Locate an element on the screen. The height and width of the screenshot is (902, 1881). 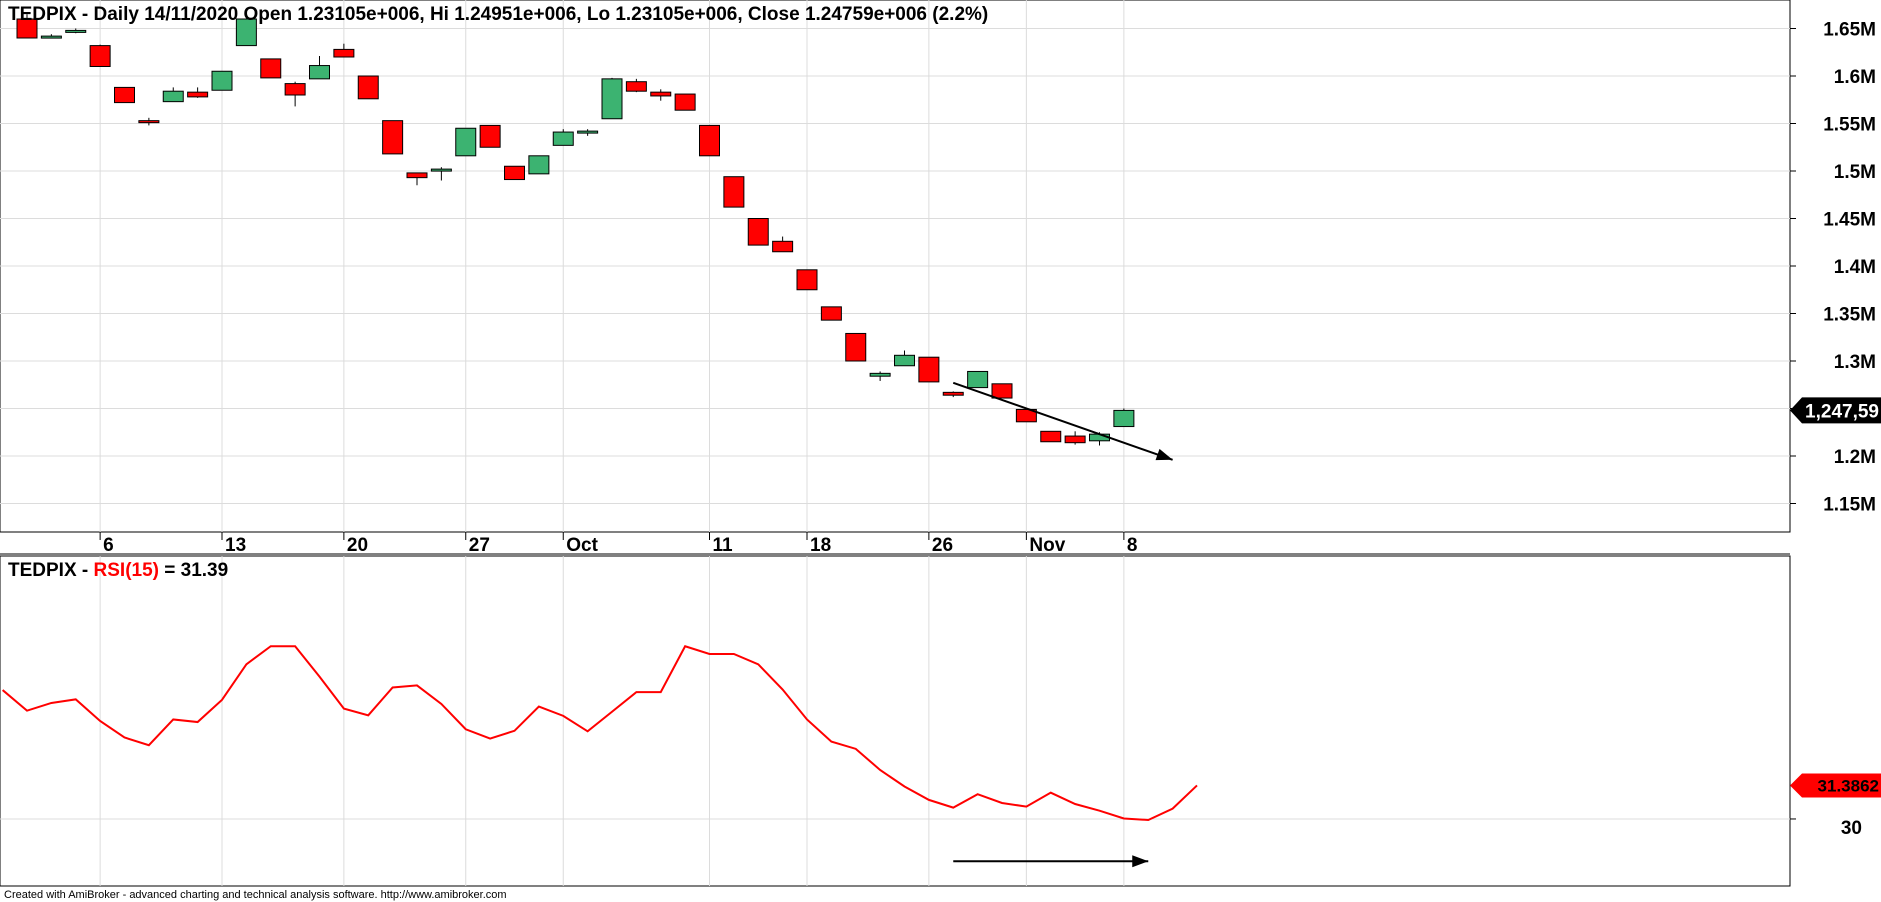
rsi-indicator-name: RSI(15) is located at coordinates (126, 570).